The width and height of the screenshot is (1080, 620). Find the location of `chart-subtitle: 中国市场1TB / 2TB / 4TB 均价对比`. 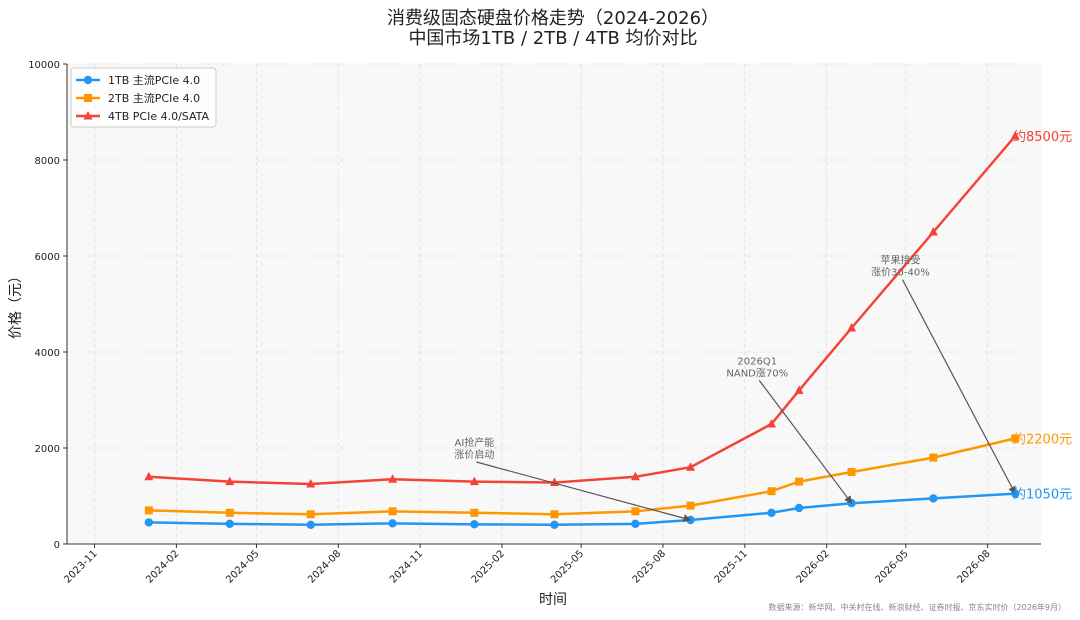

chart-subtitle: 中国市场1TB / 2TB / 4TB 均价对比 is located at coordinates (552, 38).